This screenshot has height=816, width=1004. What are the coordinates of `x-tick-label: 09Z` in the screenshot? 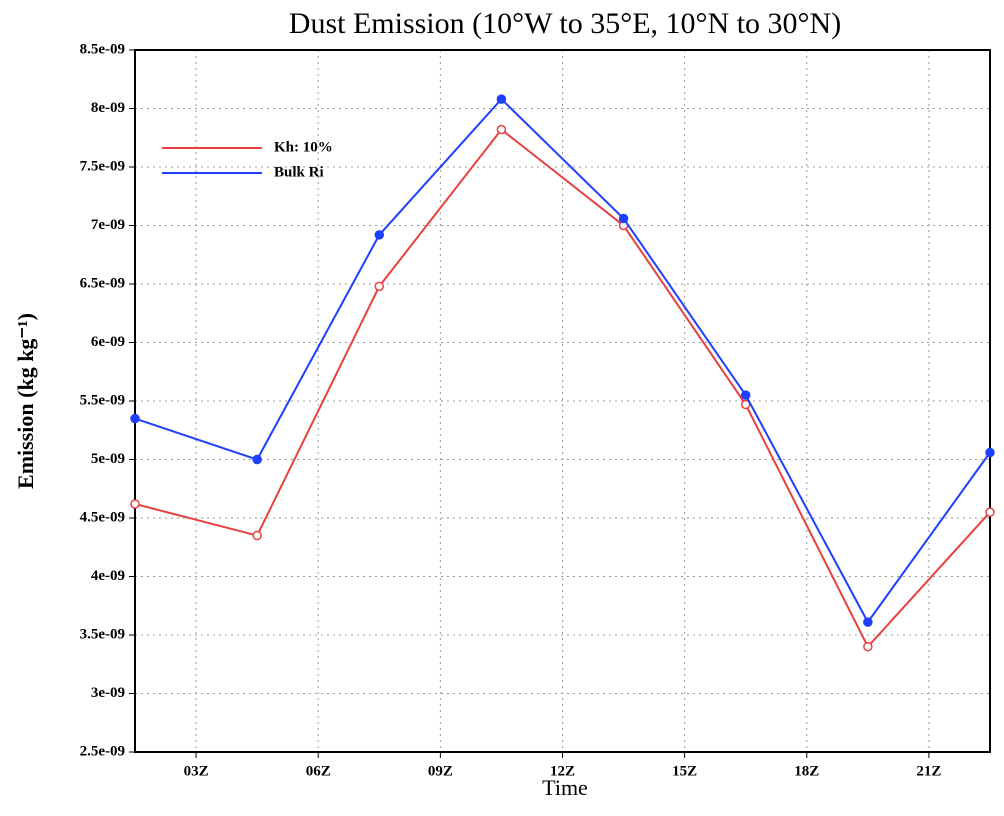 It's located at (440, 771).